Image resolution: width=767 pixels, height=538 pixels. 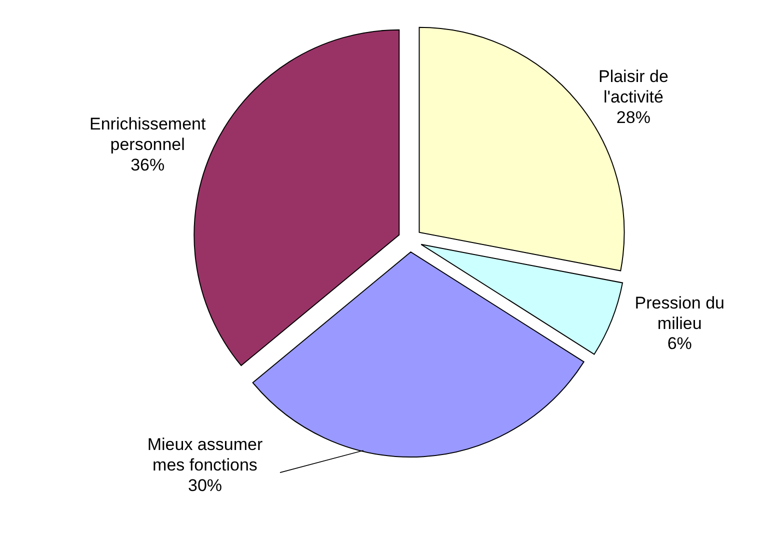 What do you see at coordinates (205, 485) in the screenshot?
I see `data-label: 30%` at bounding box center [205, 485].